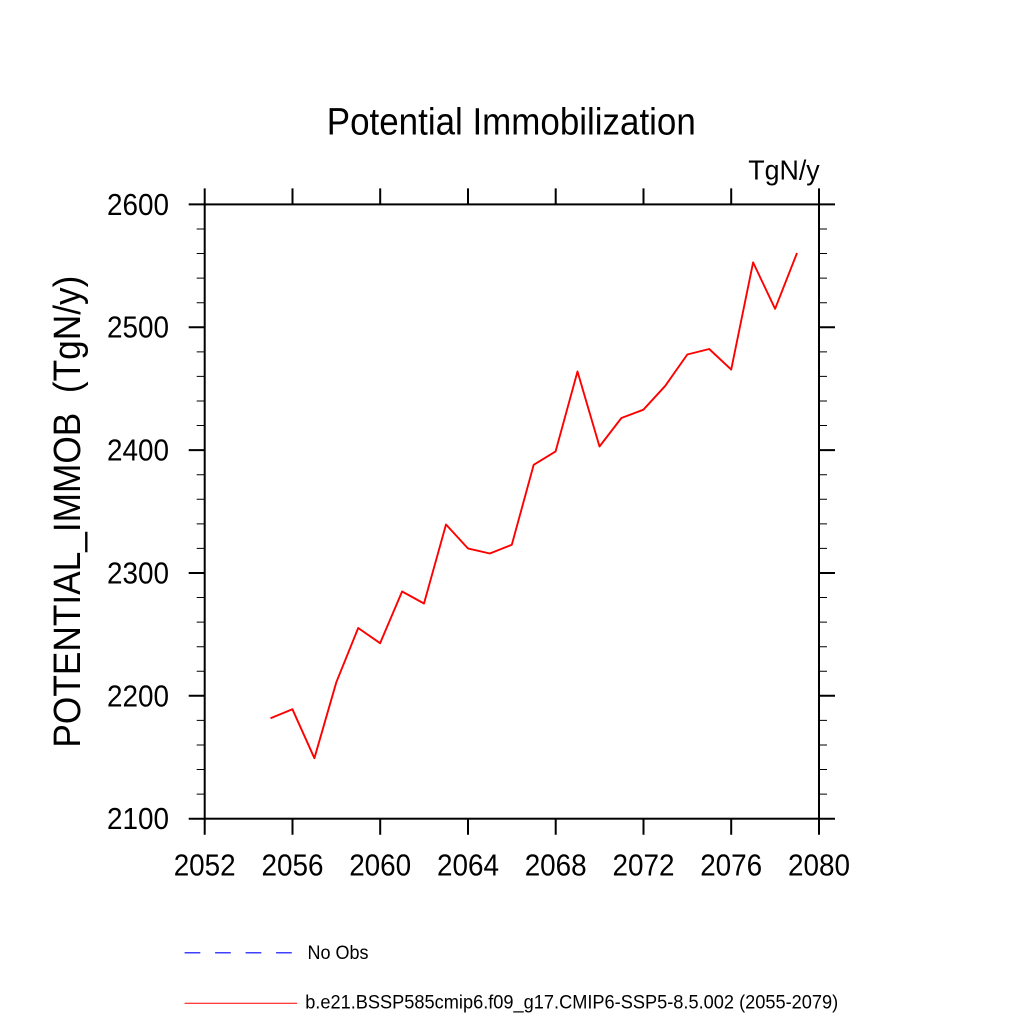  I want to click on svg-text: 2400, so click(138, 451).